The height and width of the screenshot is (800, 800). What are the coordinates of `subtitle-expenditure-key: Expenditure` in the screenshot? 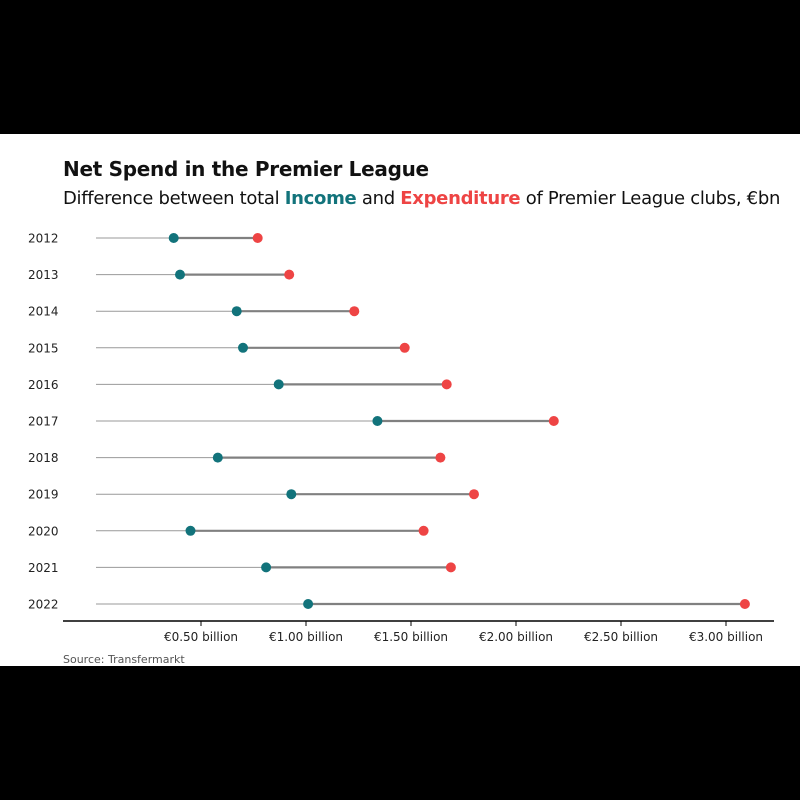 It's located at (460, 198).